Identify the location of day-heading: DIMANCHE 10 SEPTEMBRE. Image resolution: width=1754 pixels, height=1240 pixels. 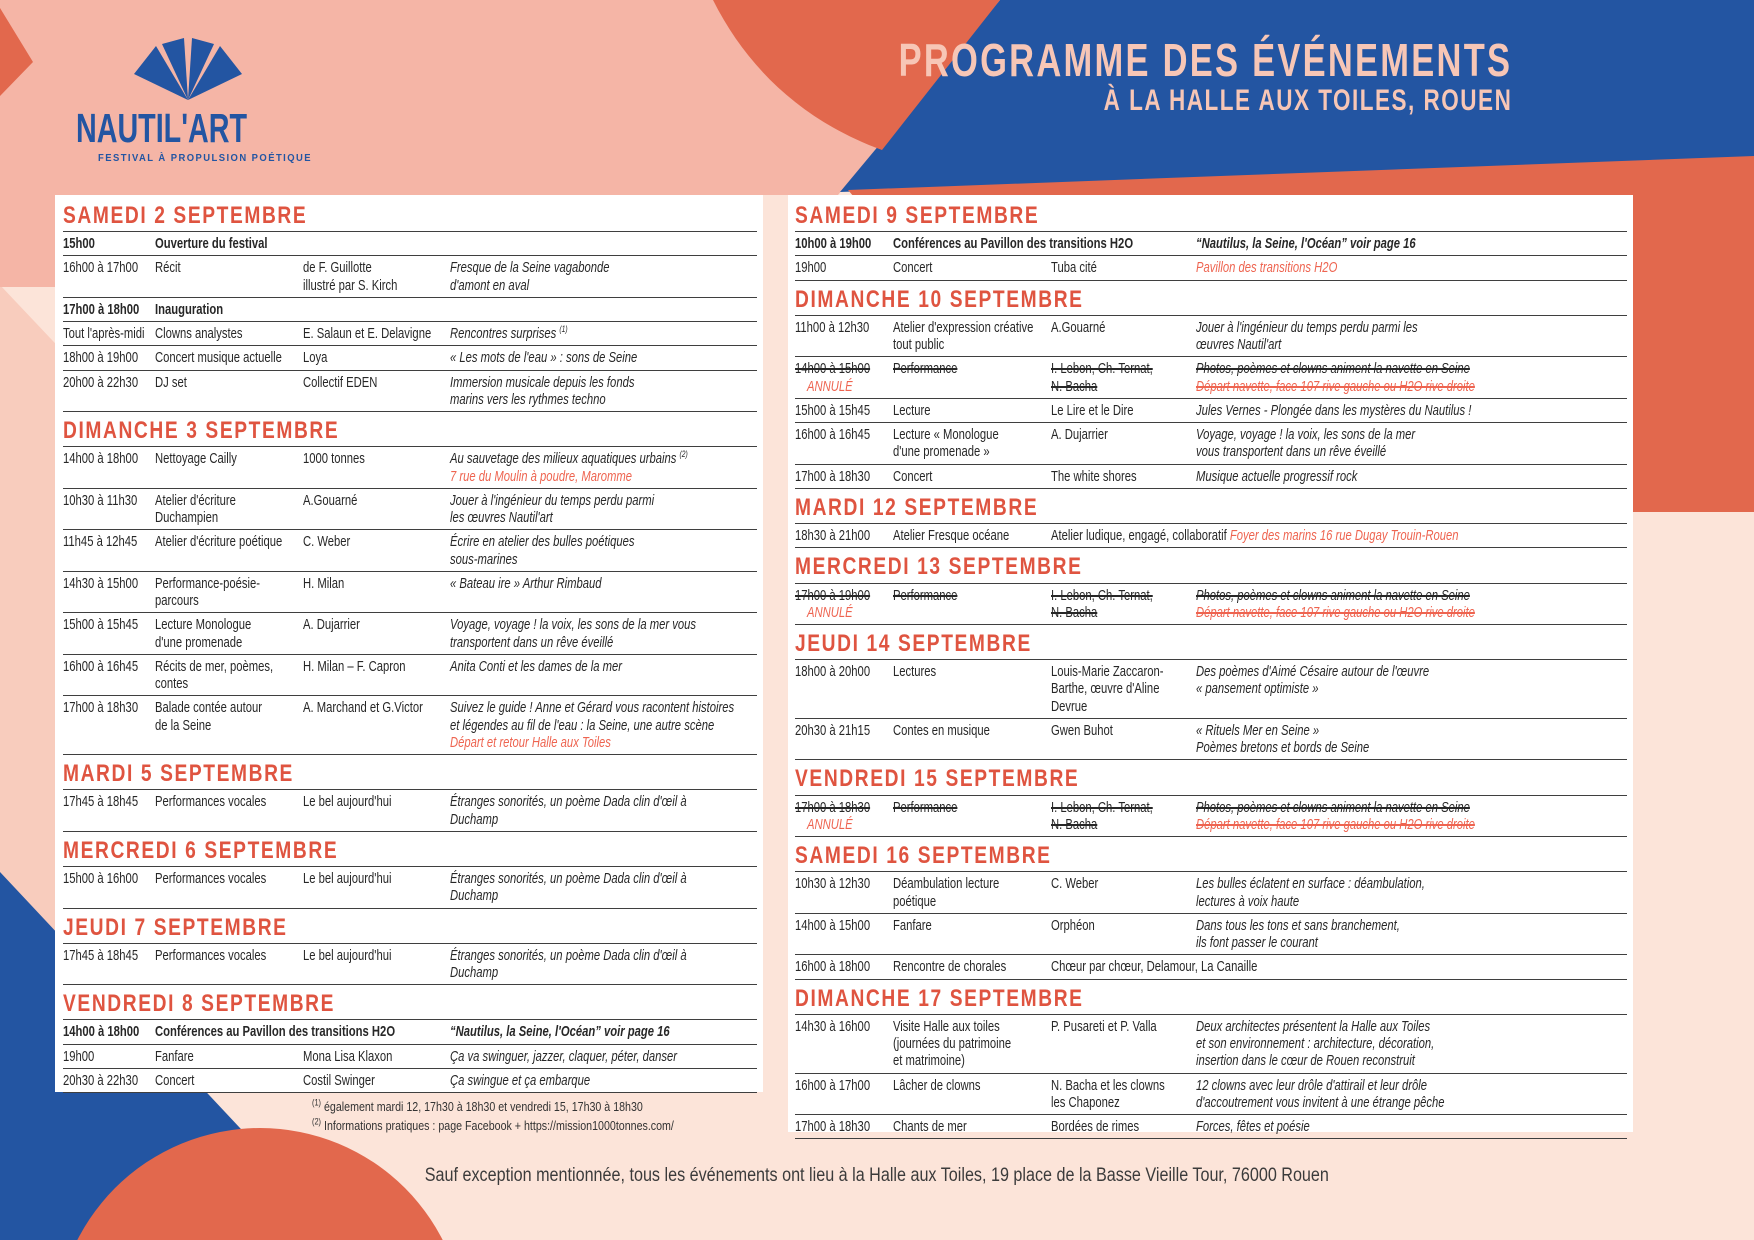
(939, 299).